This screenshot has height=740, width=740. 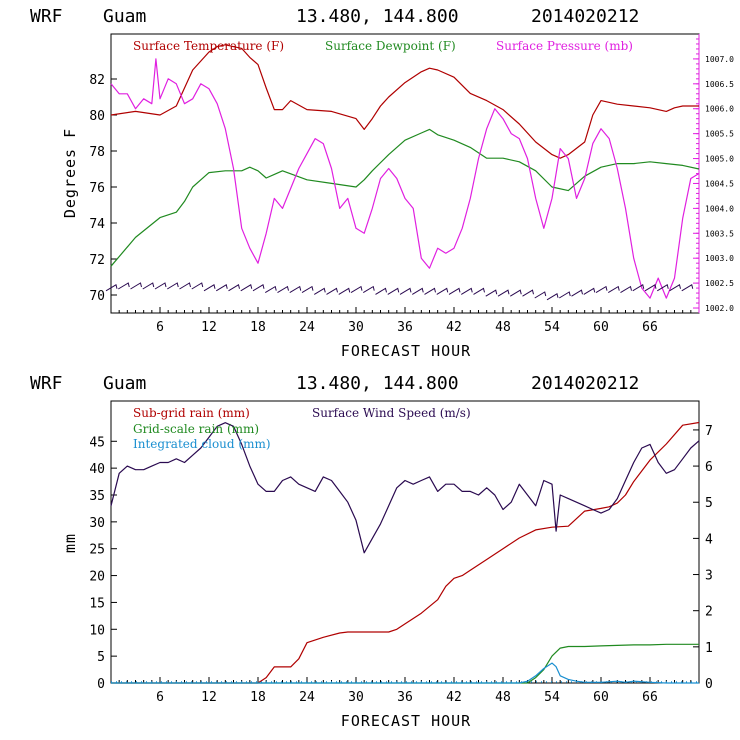 What do you see at coordinates (208, 46) in the screenshot?
I see `legend-surface-temperature: Surface Temperature (F)` at bounding box center [208, 46].